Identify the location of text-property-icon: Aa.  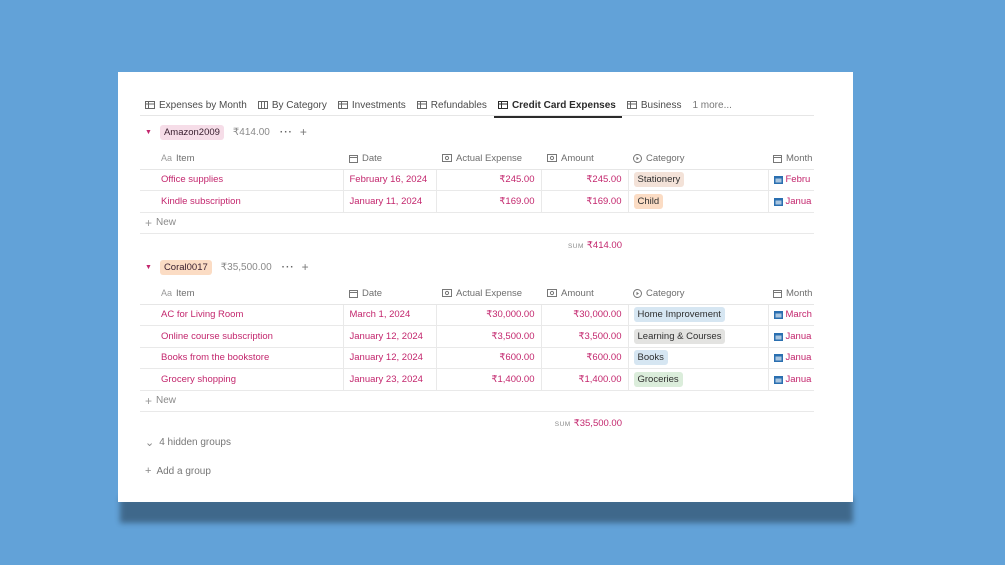
(167, 292).